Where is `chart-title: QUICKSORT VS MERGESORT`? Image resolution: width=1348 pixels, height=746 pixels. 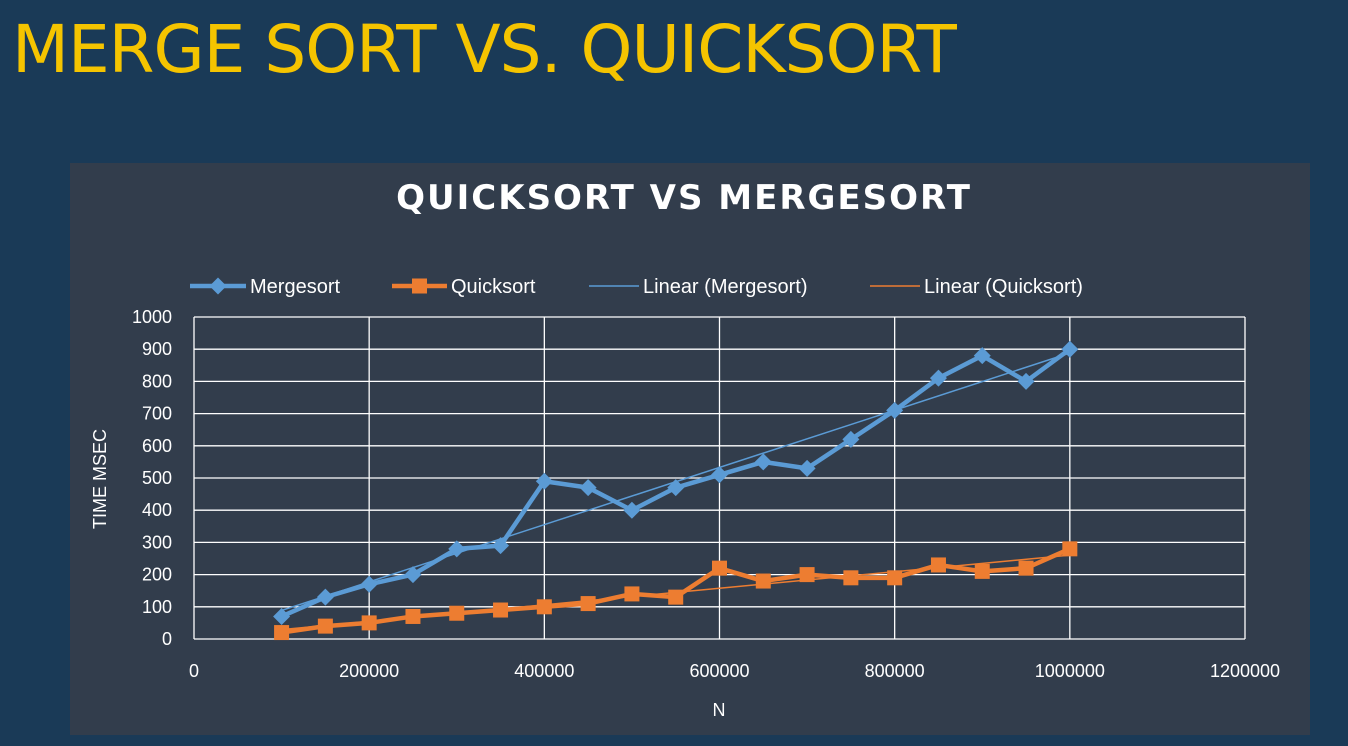 chart-title: QUICKSORT VS MERGESORT is located at coordinates (684, 198).